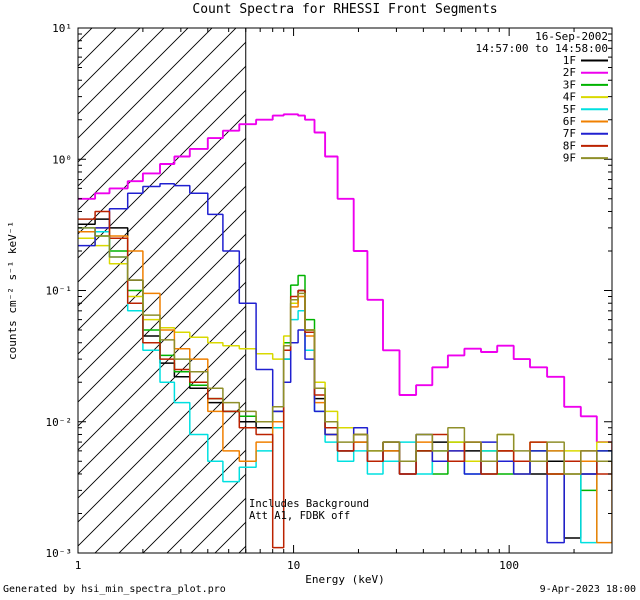 This screenshot has width=640, height=600. I want to click on x-tick-label: 10, so click(293, 565).